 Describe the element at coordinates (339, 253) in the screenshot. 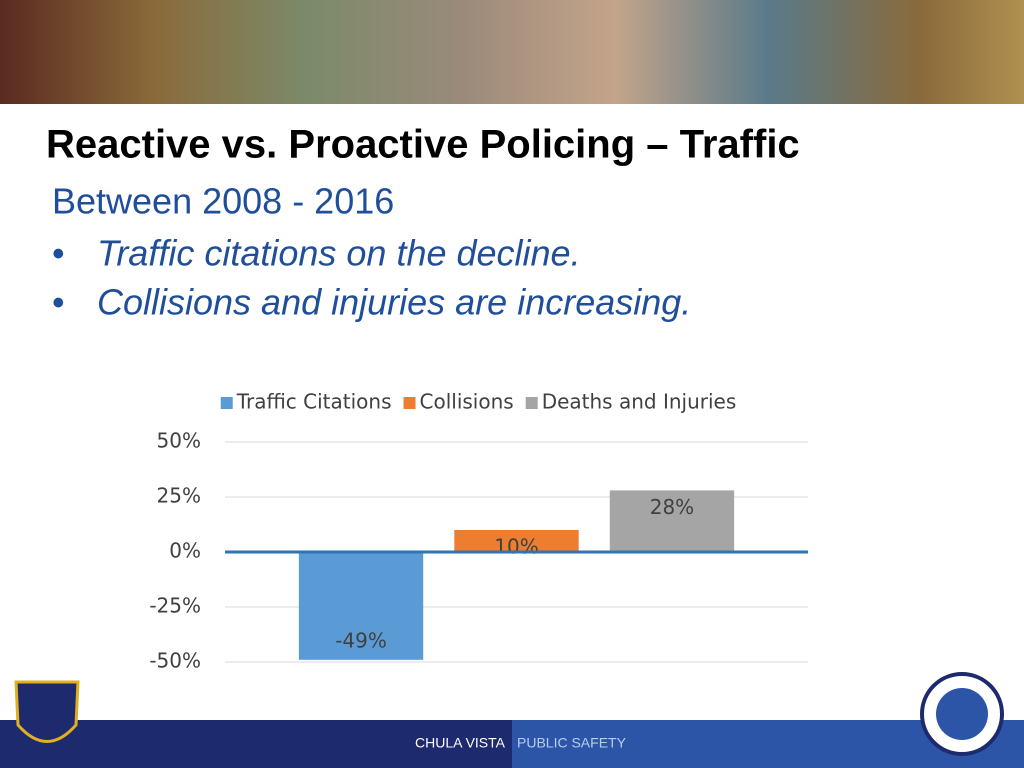

I see `bullet: Traffic citations on the decline.` at that location.